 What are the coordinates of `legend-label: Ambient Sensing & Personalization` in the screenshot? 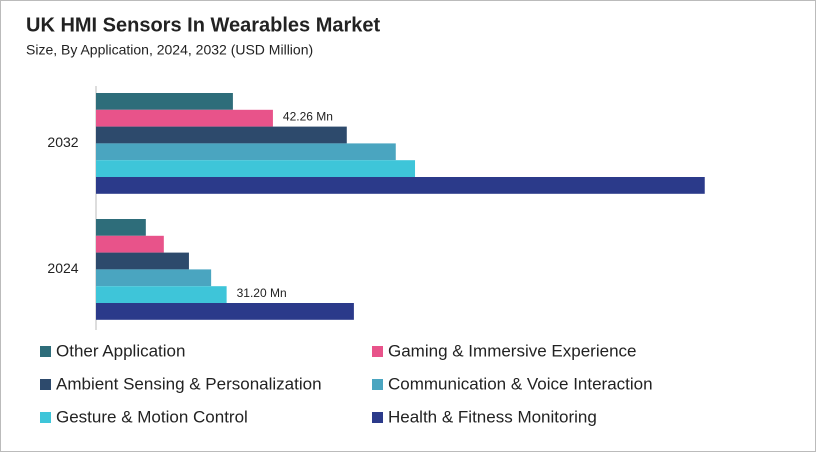 It's located at (189, 383).